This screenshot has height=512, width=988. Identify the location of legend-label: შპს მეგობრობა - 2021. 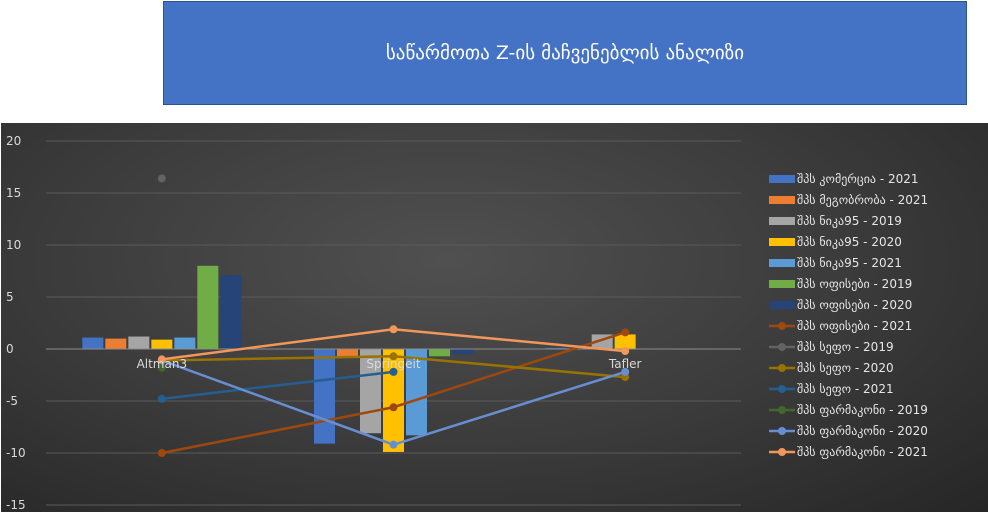
(862, 200).